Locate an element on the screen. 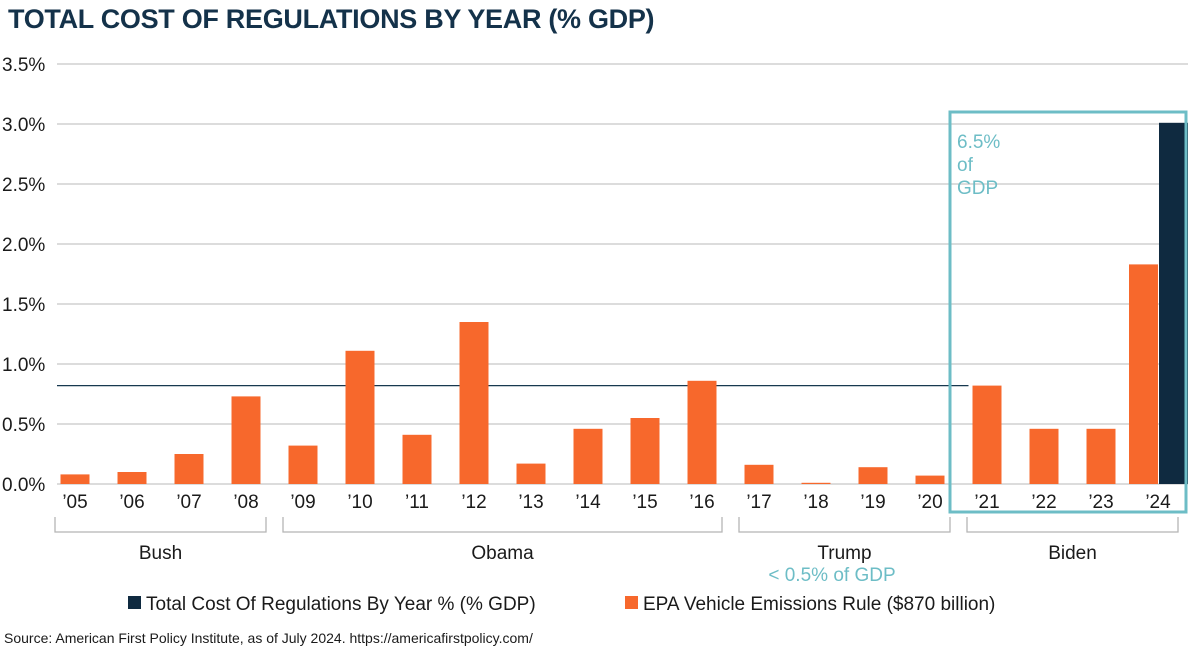  x-tick-label: ’09 is located at coordinates (302, 502).